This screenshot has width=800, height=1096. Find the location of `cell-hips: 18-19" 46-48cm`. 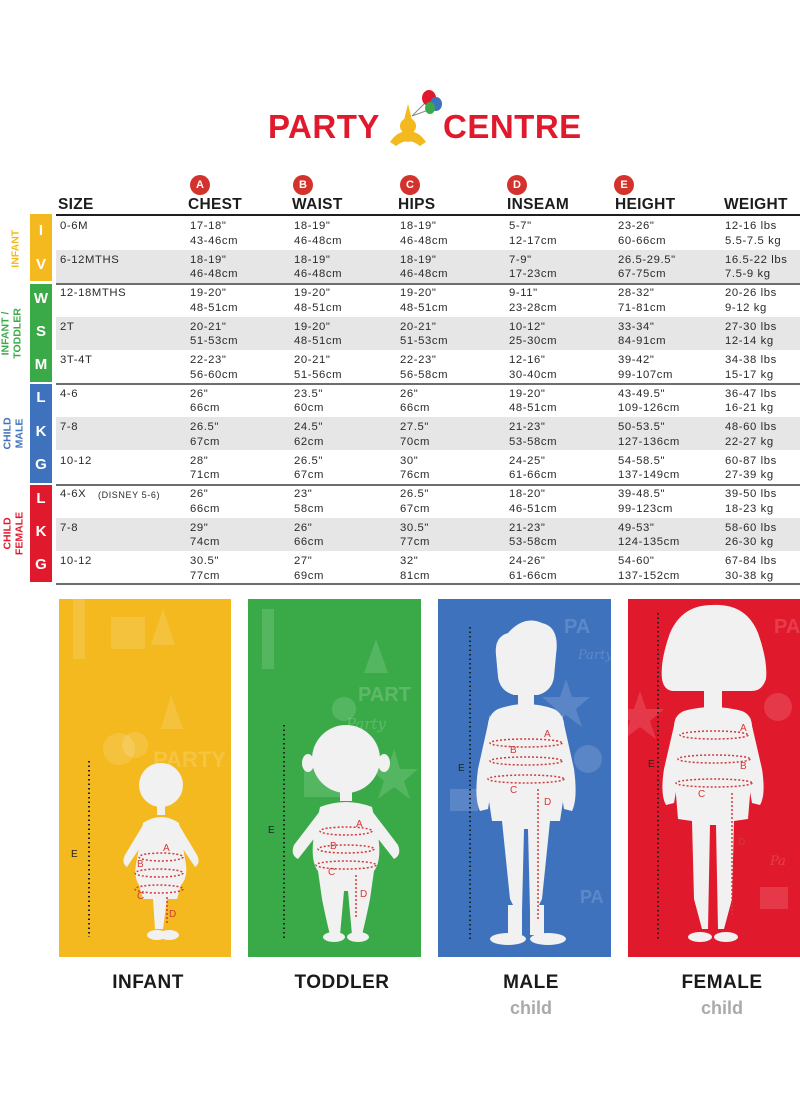

cell-hips: 18-19" 46-48cm is located at coordinates (424, 267).